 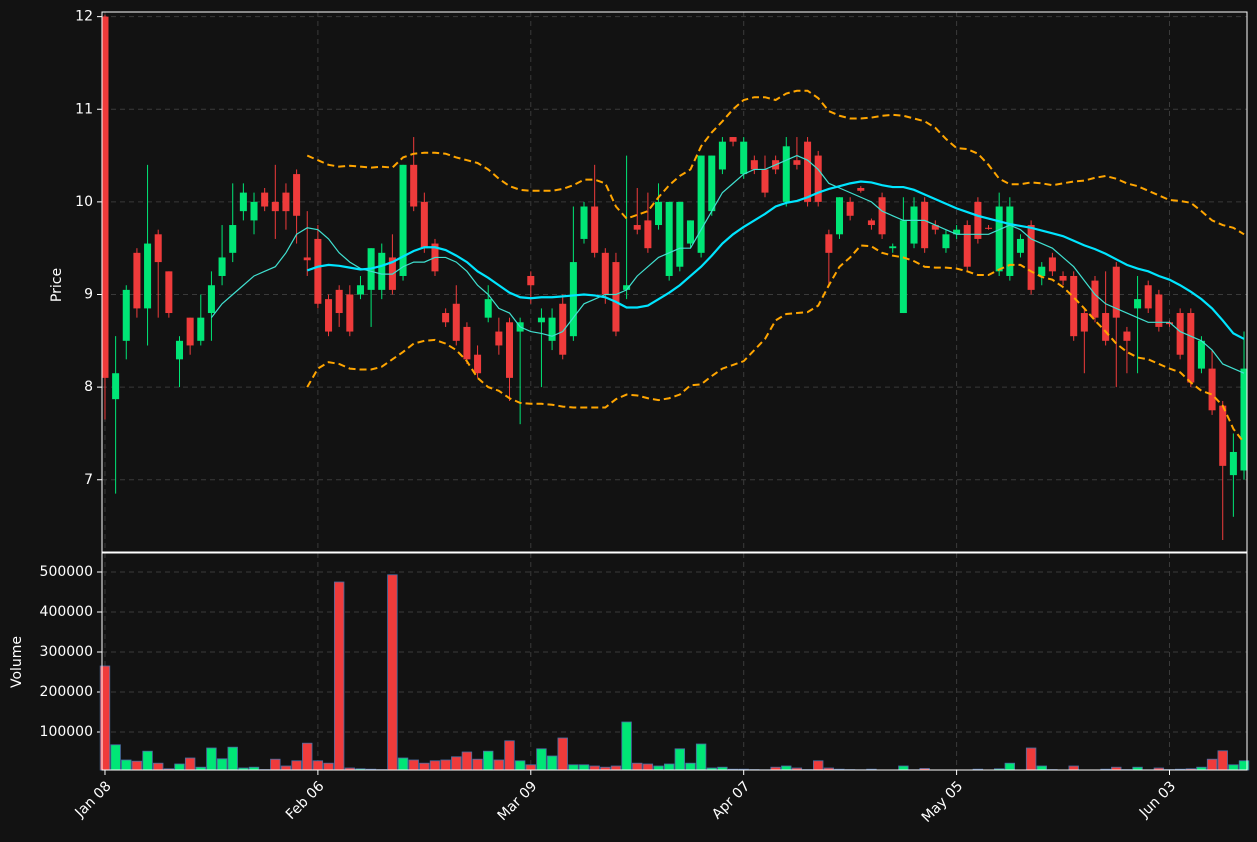 What do you see at coordinates (66, 692) in the screenshot?
I see `y-tick-label: 200000` at bounding box center [66, 692].